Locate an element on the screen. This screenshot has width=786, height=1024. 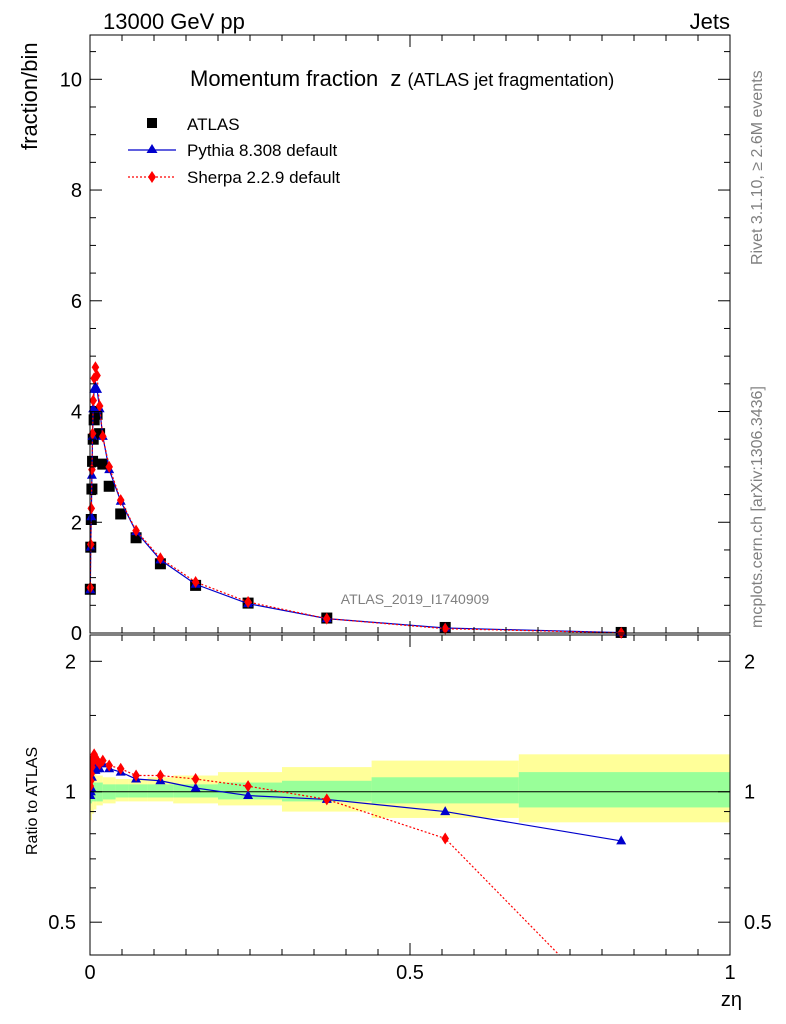
ratio-y-label: Ratio to ATLAS is located at coordinates (32, 801).